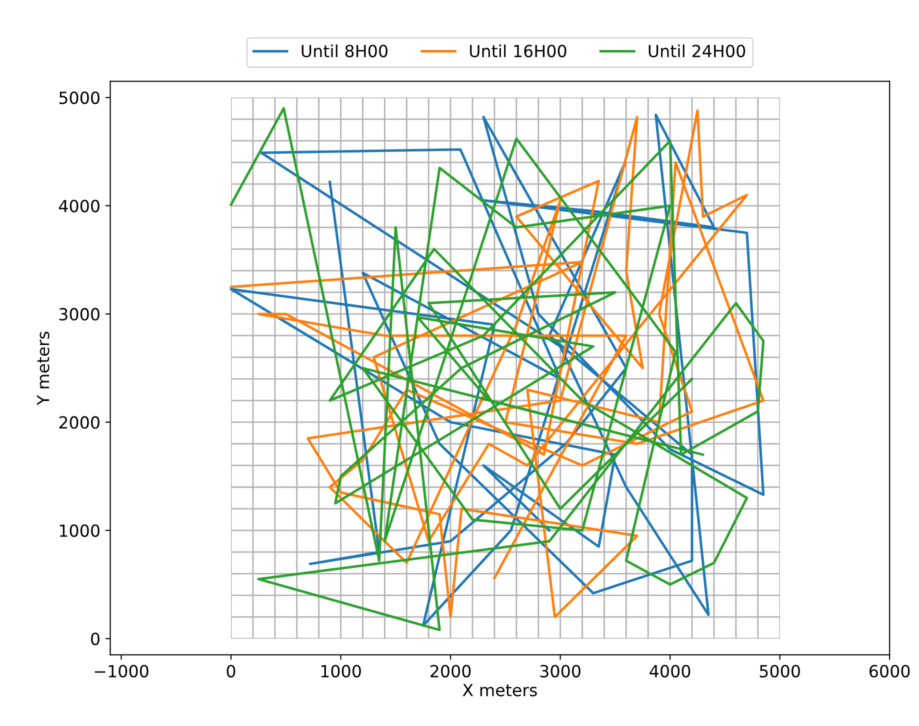  Describe the element at coordinates (670, 671) in the screenshot. I see `x-tick-label: 4000` at that location.